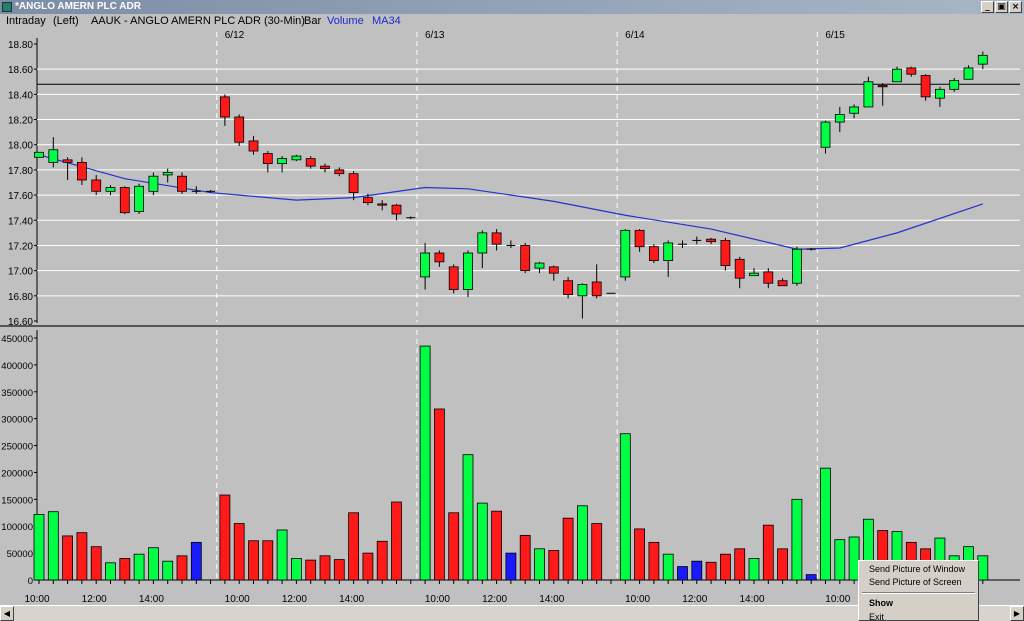 This screenshot has width=1024, height=621. I want to click on minimize-button: _, so click(987, 7).